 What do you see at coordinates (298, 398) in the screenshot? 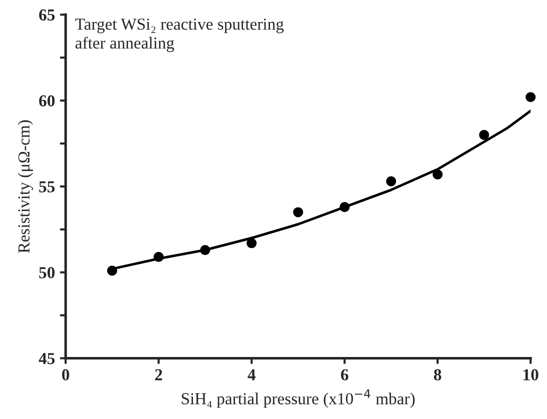
I see `x-axis-title: SiH₄ partial pressure (x10$^{−4}$ mbar)` at bounding box center [298, 398].